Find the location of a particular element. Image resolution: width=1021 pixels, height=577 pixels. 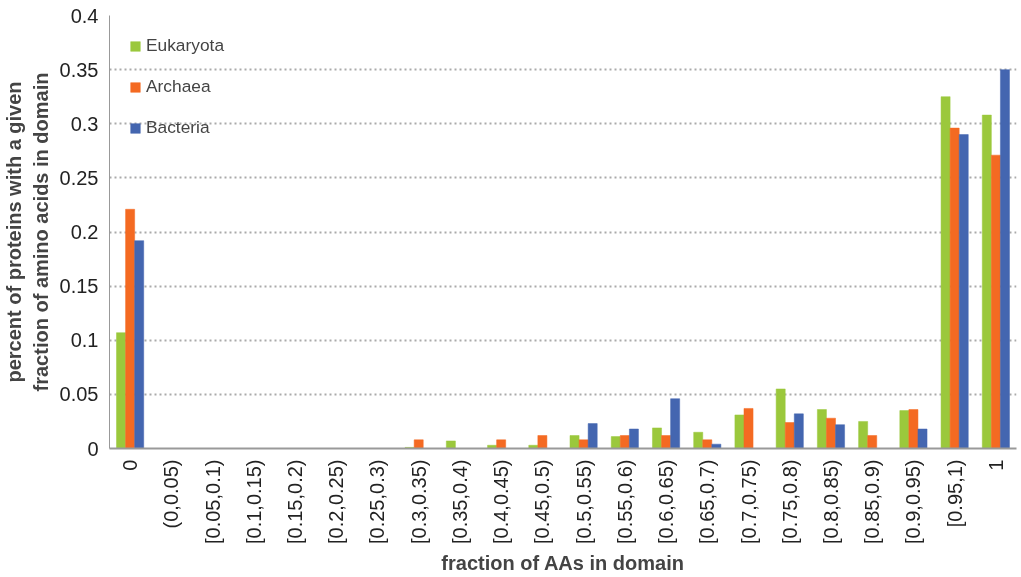

x-tick-label: [0.4,0.45) is located at coordinates (501, 501).